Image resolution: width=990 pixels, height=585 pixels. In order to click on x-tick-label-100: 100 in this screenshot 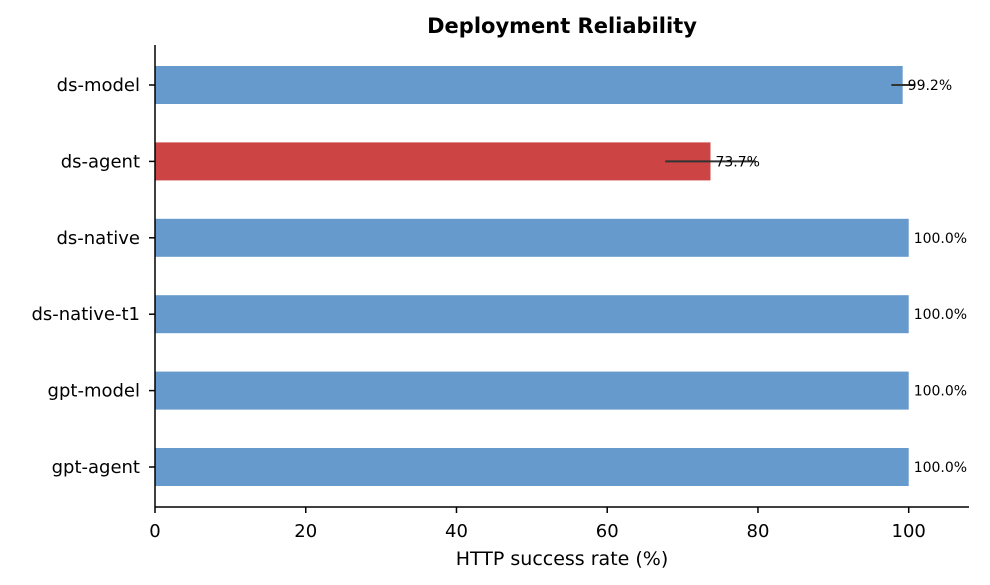, I will do `click(909, 531)`.